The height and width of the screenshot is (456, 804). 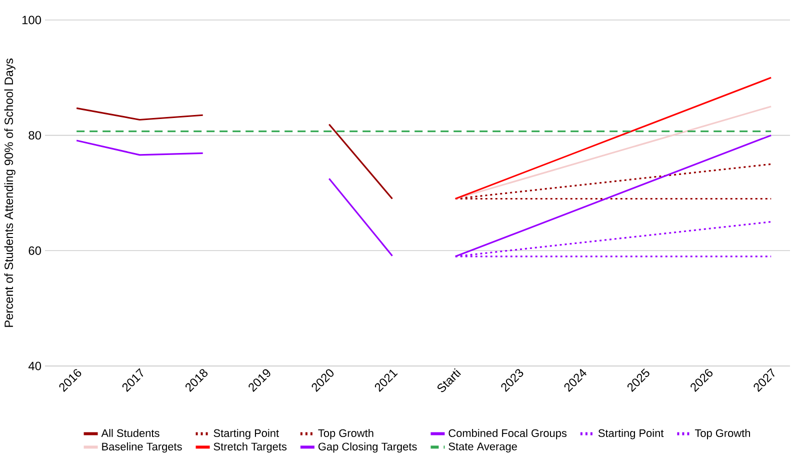 I want to click on y-tick-label: 60, so click(x=35, y=250).